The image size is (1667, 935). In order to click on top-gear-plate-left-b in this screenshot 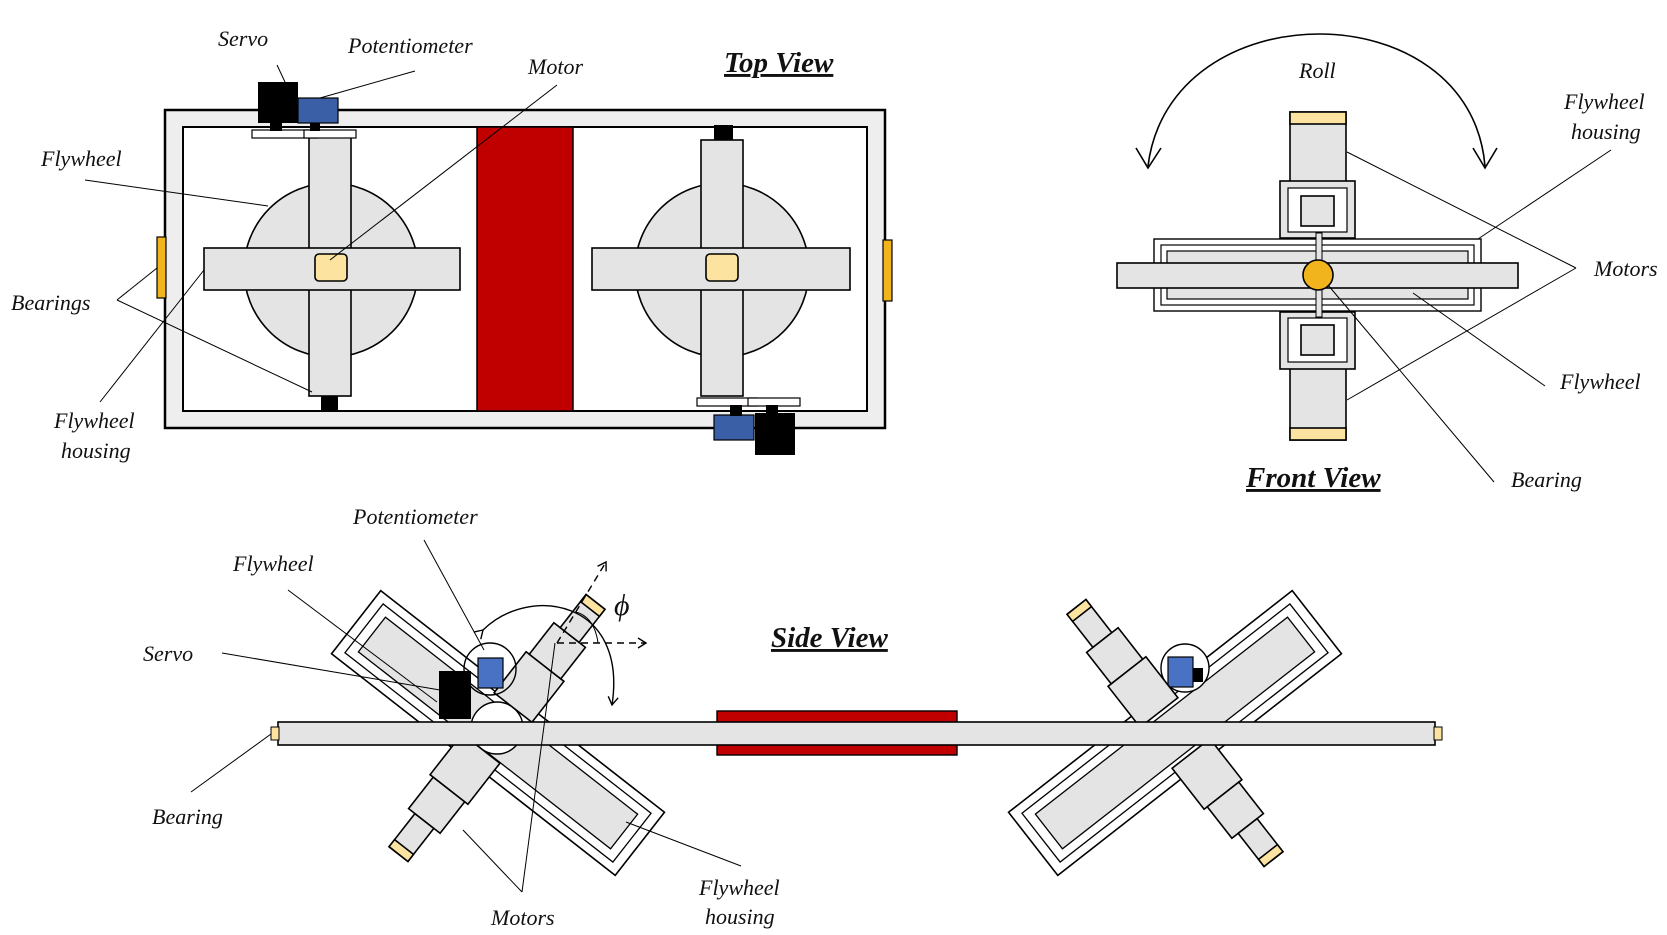, I will do `click(330, 134)`.